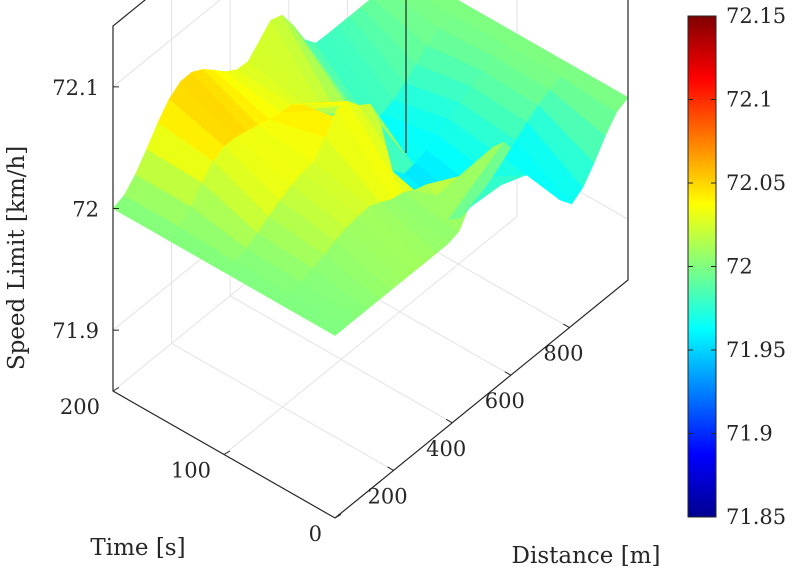 The width and height of the screenshot is (793, 573). Describe the element at coordinates (749, 100) in the screenshot. I see `colorbar-tick-label: 72.1` at that location.